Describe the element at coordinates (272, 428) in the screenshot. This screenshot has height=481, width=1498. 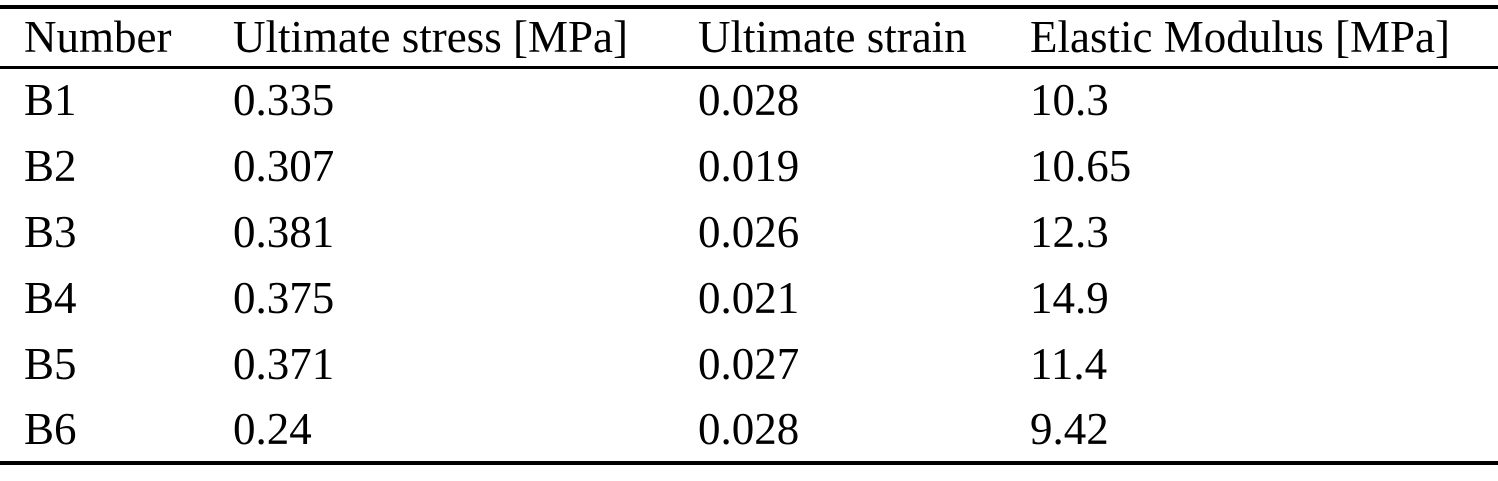
I see `cell-ultimate-stress: 0.24` at that location.